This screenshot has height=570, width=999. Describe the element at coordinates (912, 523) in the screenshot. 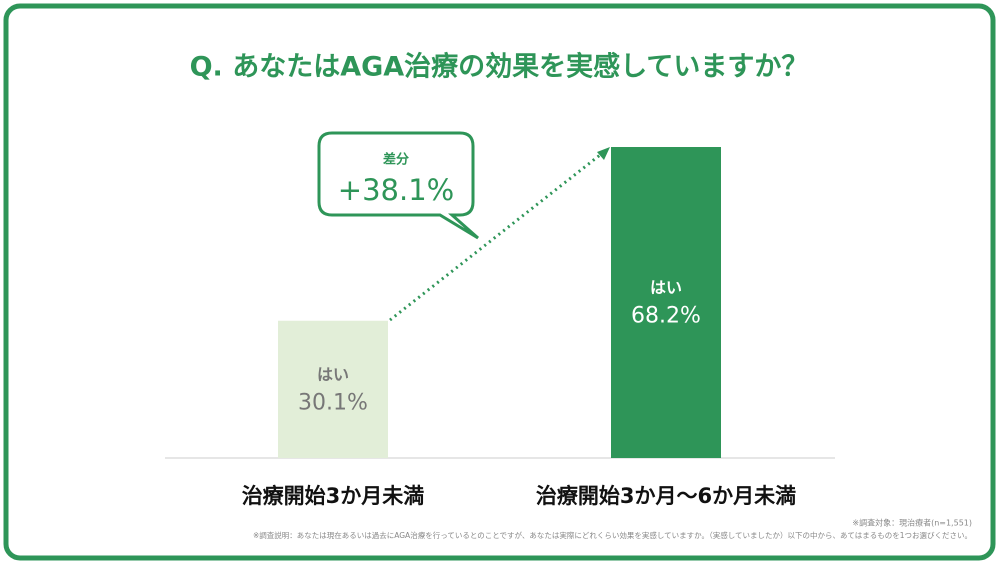

I see `note: ※調査対象：現治療者(n=1,551)` at that location.